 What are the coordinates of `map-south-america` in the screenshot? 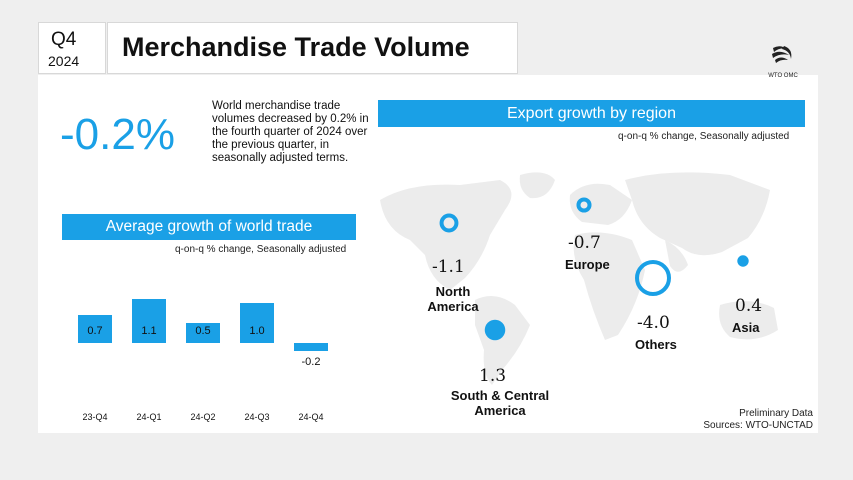 It's located at (502, 340).